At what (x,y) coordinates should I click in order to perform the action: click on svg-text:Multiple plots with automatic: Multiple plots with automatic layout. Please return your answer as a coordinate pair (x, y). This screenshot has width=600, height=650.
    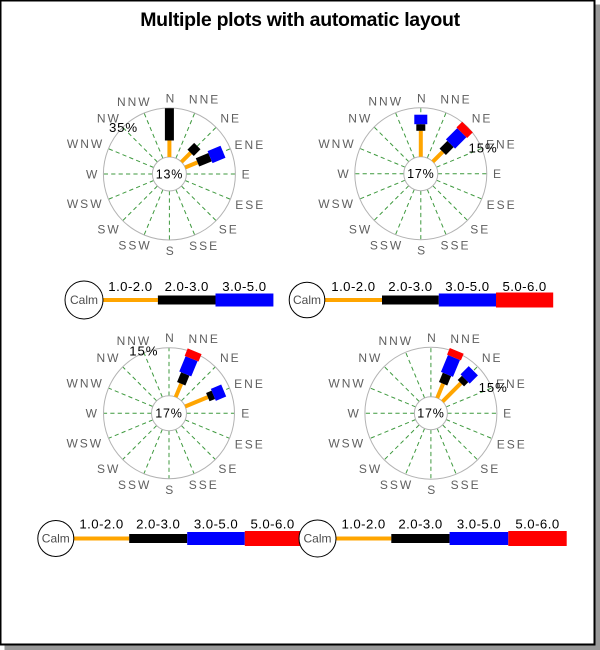
    Looking at the image, I should click on (300, 20).